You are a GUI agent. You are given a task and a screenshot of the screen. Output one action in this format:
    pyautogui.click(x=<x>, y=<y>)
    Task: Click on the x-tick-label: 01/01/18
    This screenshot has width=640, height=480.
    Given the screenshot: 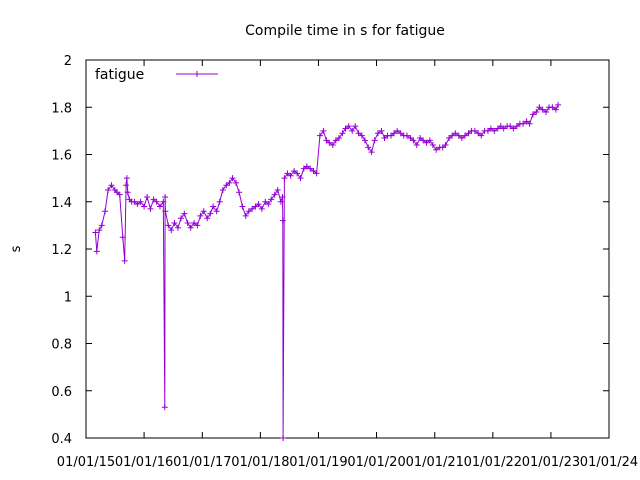 What is the action you would take?
    pyautogui.click(x=260, y=462)
    